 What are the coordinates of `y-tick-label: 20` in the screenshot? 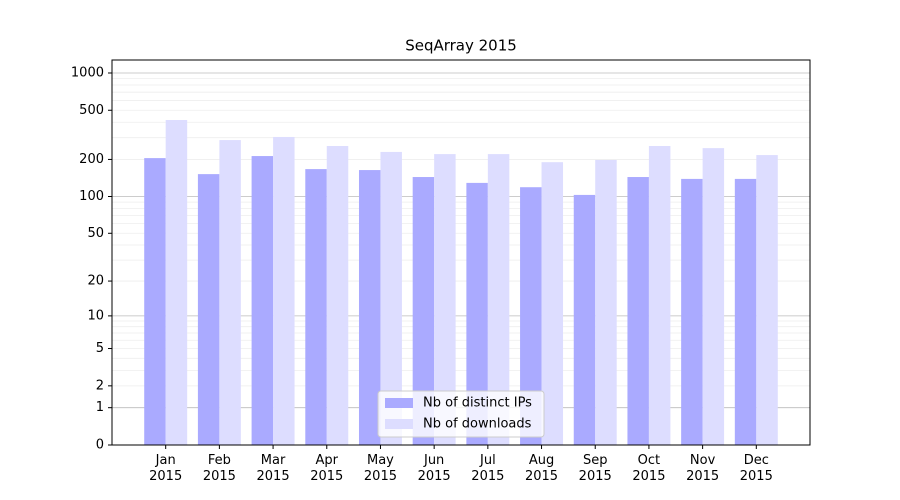 It's located at (95, 281).